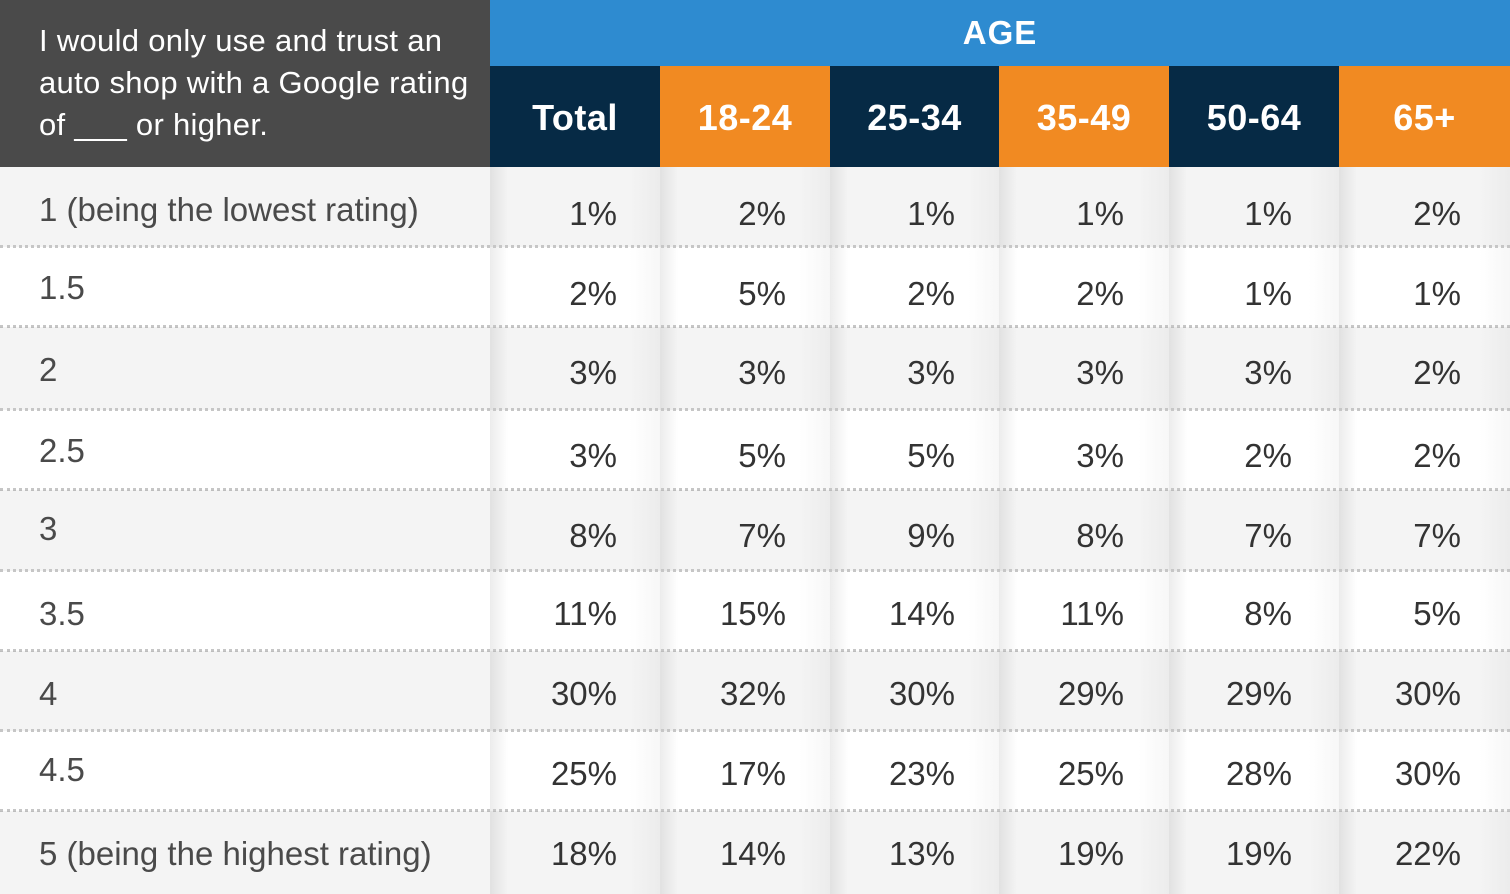 This screenshot has height=894, width=1510. I want to click on row-label: 5 (being the highest rating), so click(235, 853).